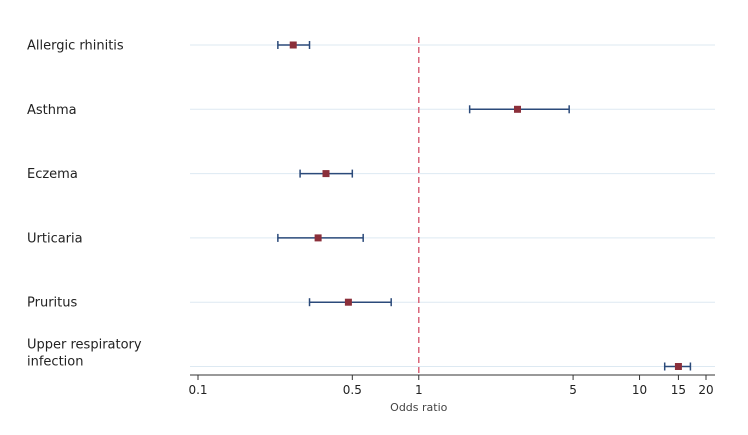 The height and width of the screenshot is (435, 748). What do you see at coordinates (52, 110) in the screenshot?
I see `row-label: Asthma` at bounding box center [52, 110].